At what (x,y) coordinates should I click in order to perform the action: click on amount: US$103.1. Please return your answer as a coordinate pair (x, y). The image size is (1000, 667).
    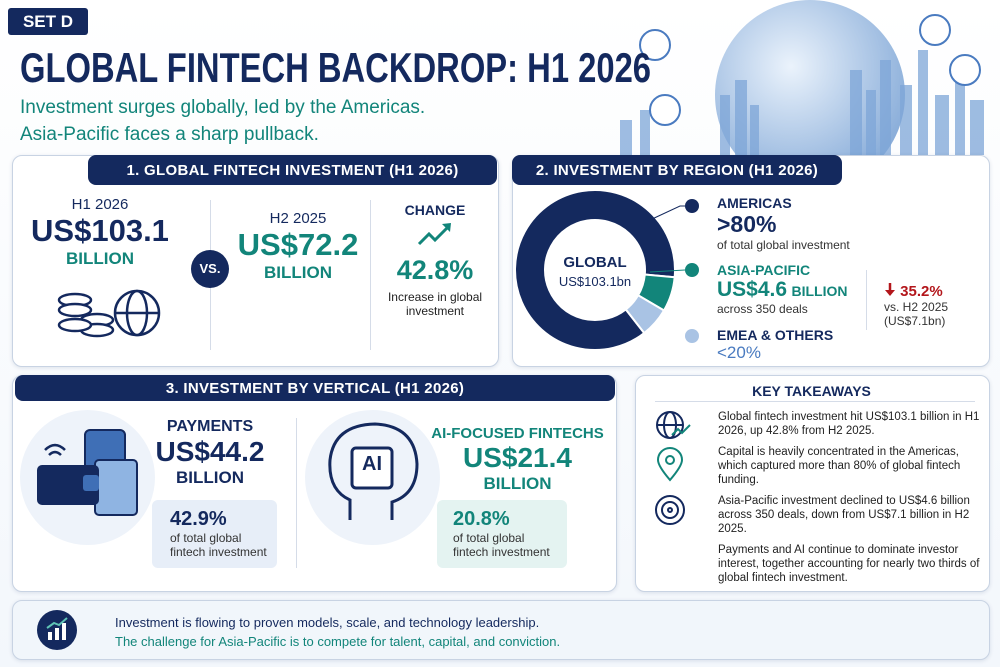
    Looking at the image, I should click on (100, 230).